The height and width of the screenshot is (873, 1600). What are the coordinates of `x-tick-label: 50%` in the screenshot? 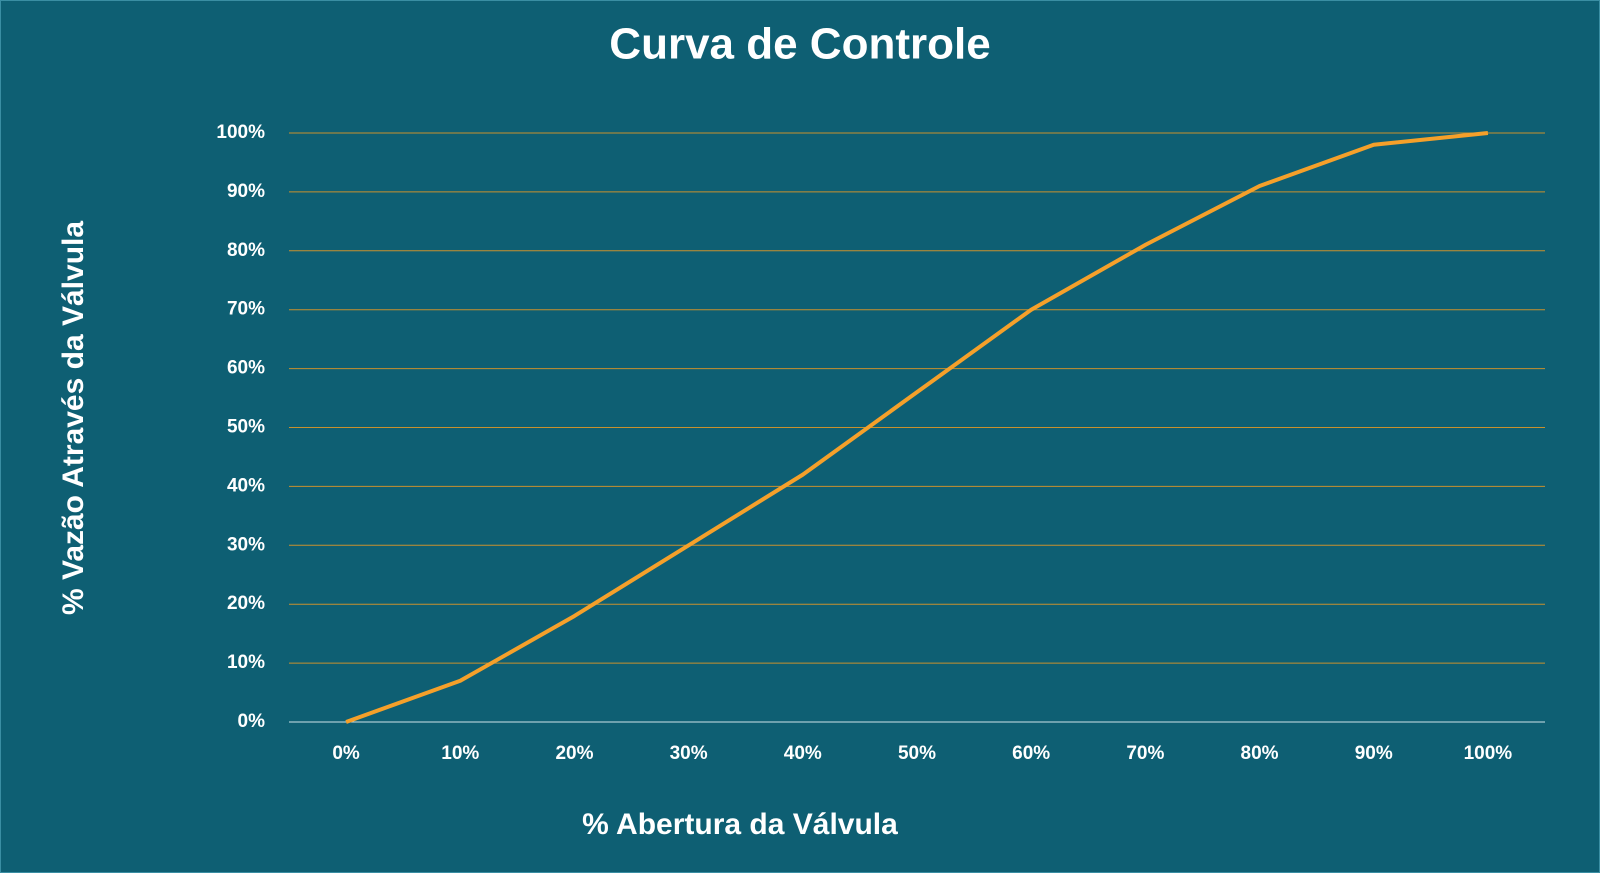 It's located at (917, 753).